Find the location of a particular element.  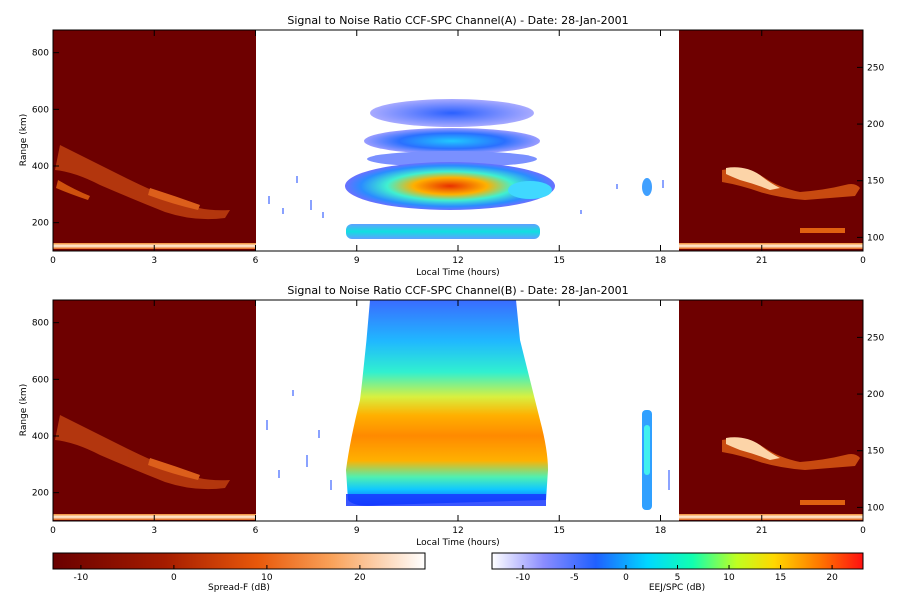

panel-a-layer-main-tail is located at coordinates (530, 190).